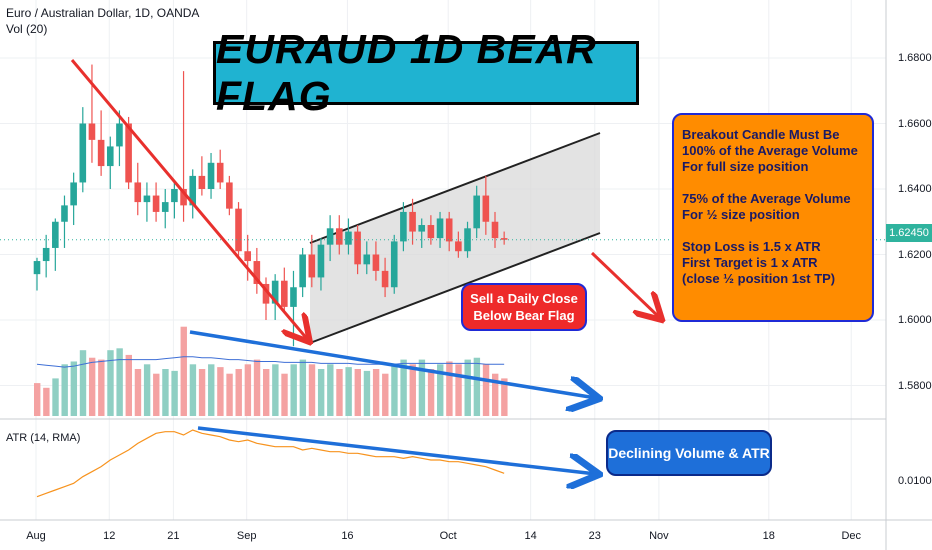  What do you see at coordinates (774, 231) in the screenshot?
I see `info-line` at bounding box center [774, 231].